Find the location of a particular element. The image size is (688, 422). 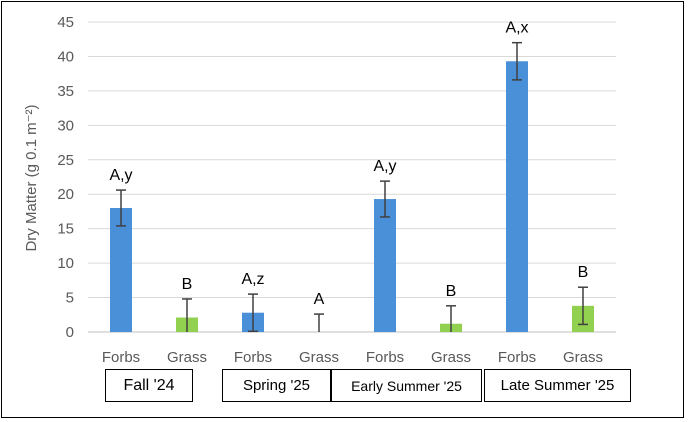

season-label-spring-25: Spring '25 is located at coordinates (276, 385).